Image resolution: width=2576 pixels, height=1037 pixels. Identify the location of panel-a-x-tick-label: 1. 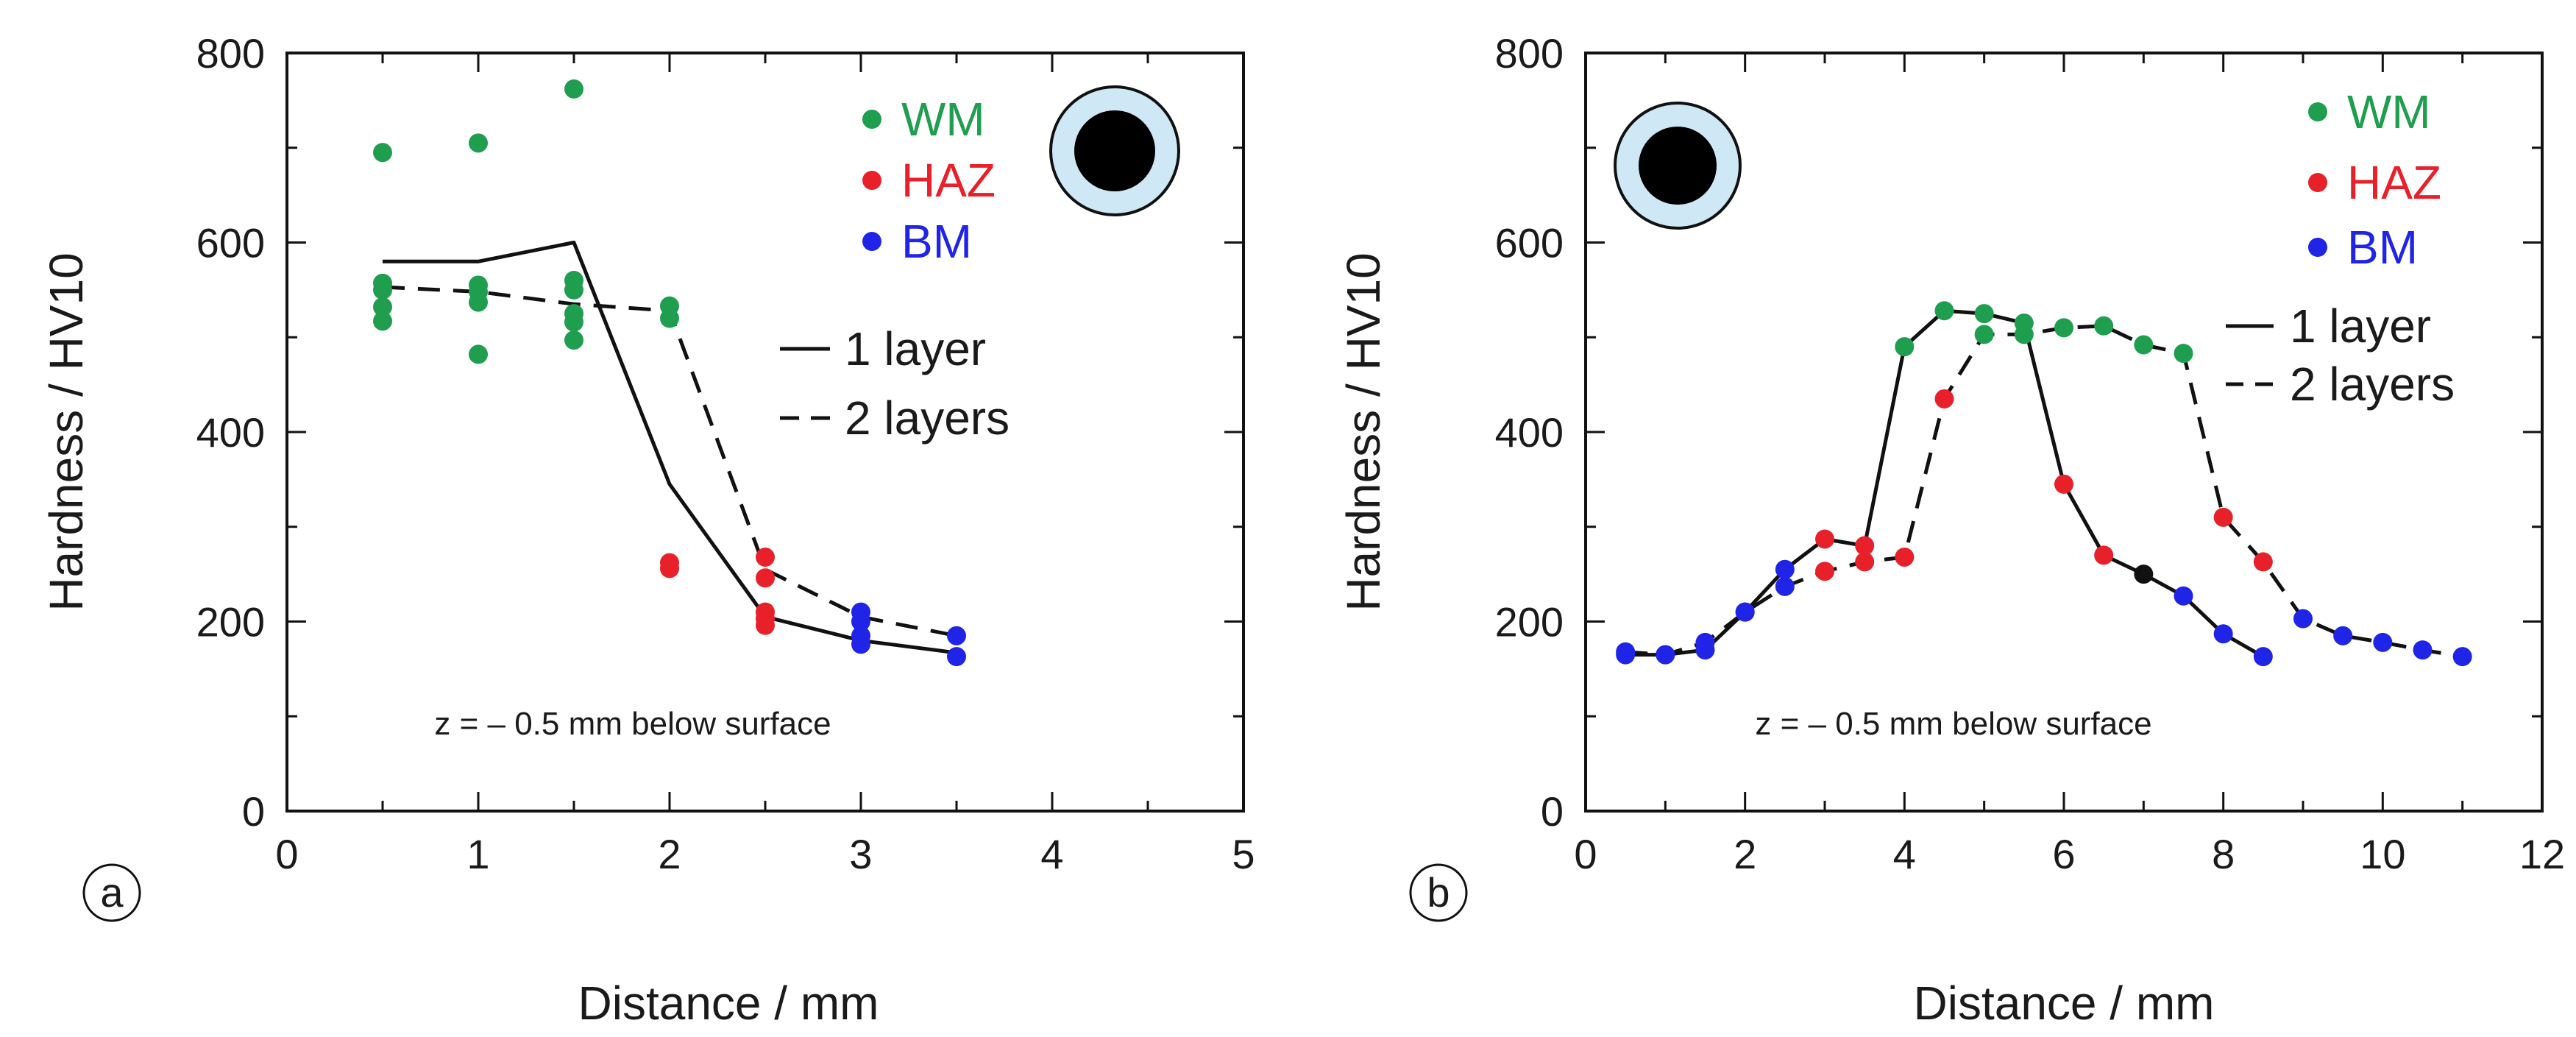
(477, 854).